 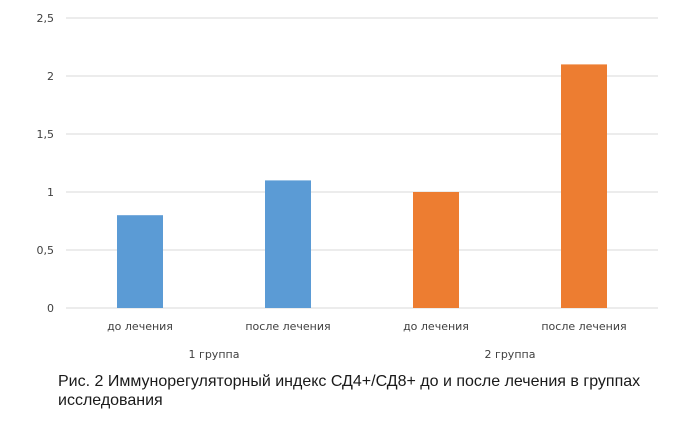 I want to click on y-tick-label: 0, so click(x=50, y=308).